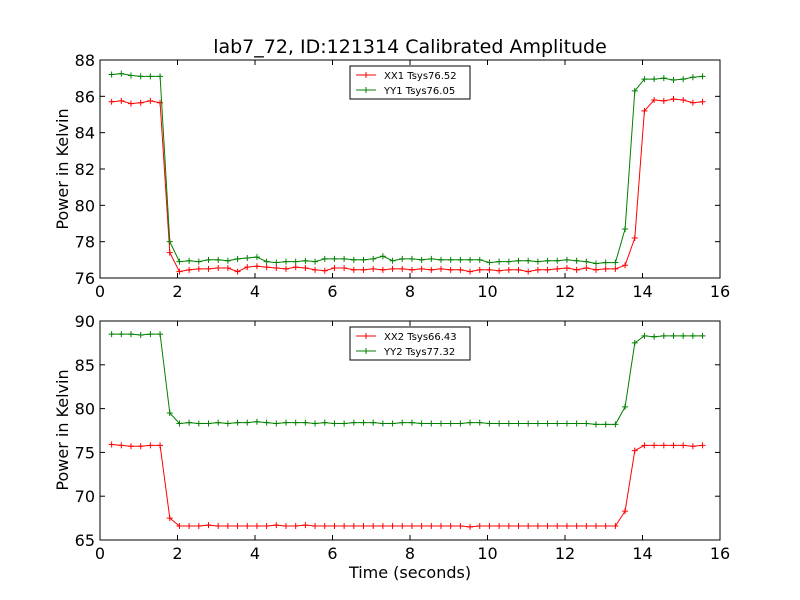 The image size is (800, 600). What do you see at coordinates (420, 337) in the screenshot?
I see `bottom-legend-label: XX2 Tsys66.43` at bounding box center [420, 337].